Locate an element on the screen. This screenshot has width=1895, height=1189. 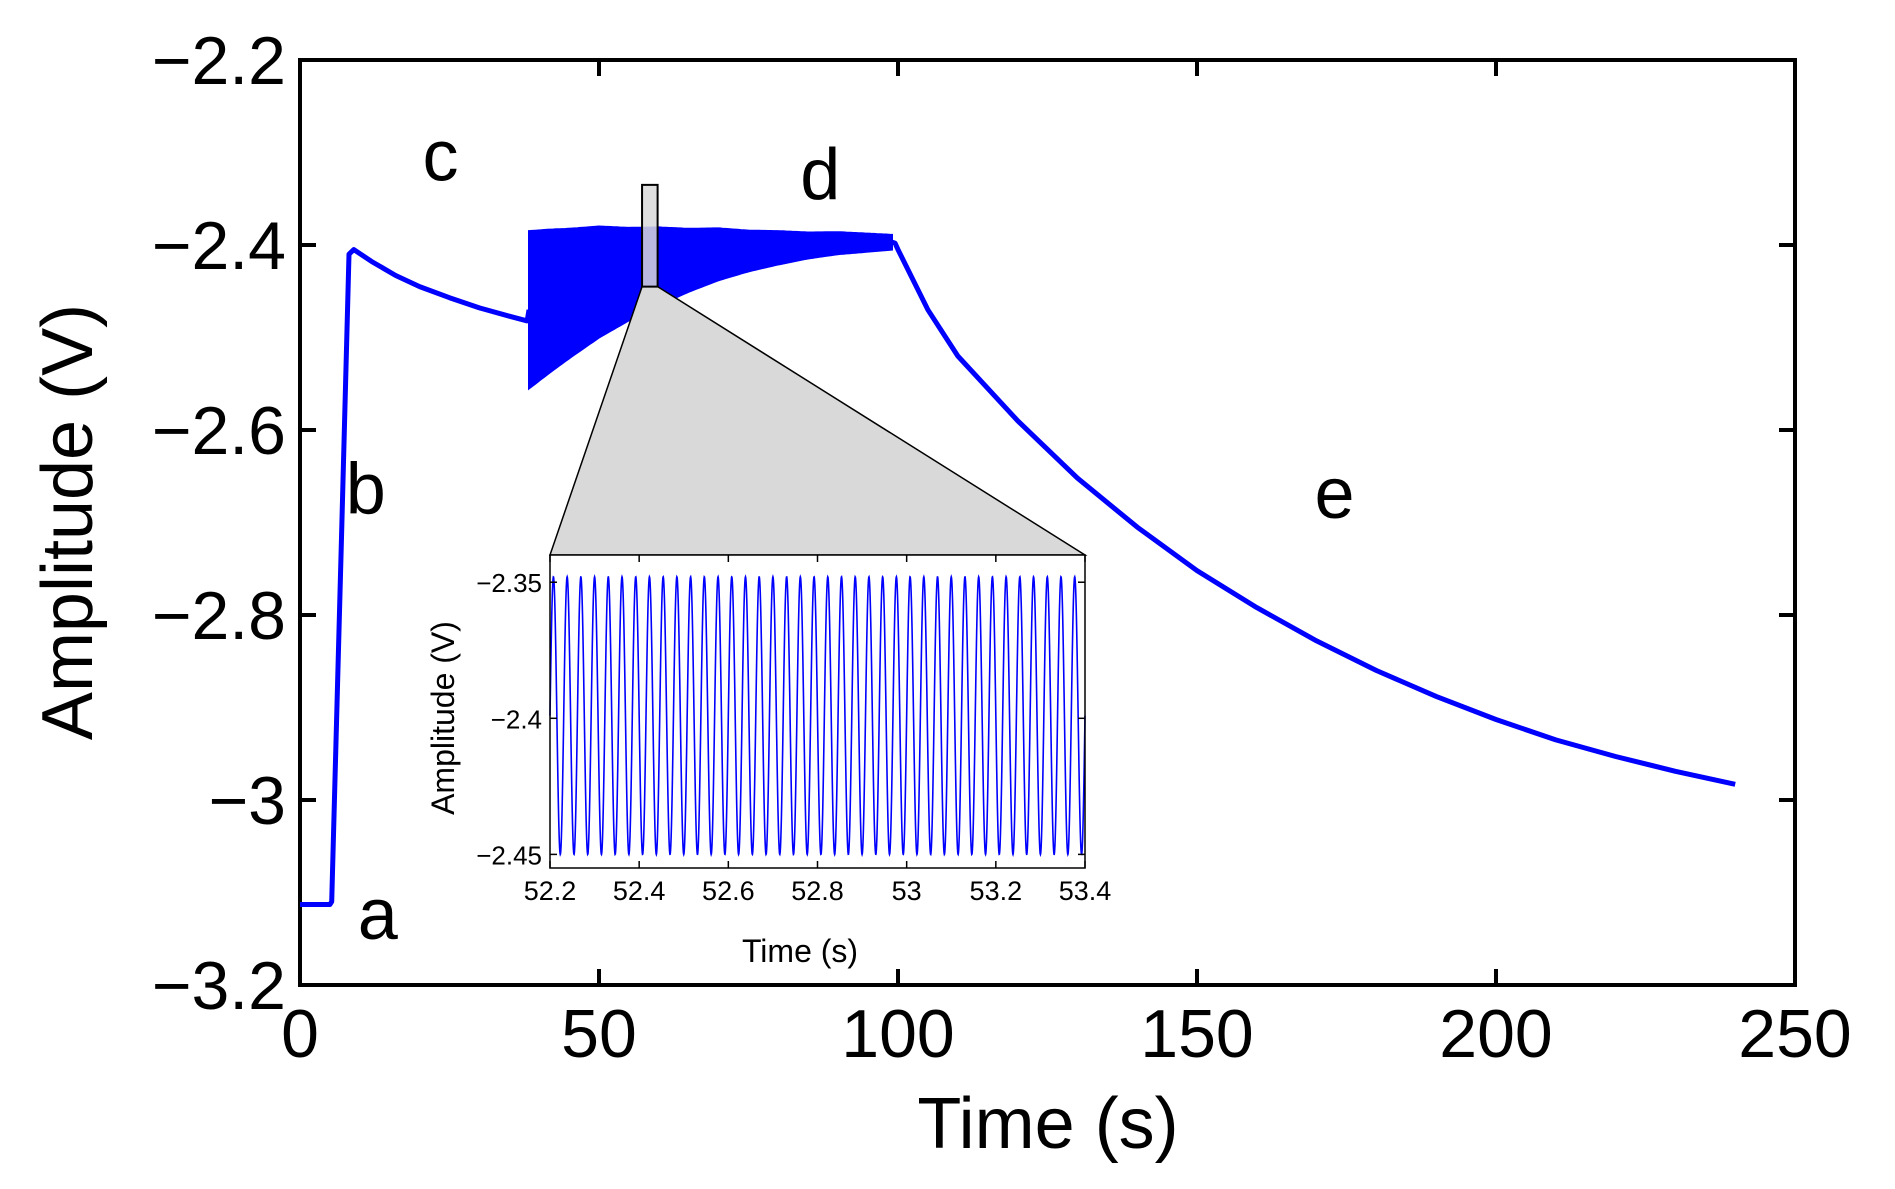
main-x-tick-label: 150 is located at coordinates (1196, 1034).